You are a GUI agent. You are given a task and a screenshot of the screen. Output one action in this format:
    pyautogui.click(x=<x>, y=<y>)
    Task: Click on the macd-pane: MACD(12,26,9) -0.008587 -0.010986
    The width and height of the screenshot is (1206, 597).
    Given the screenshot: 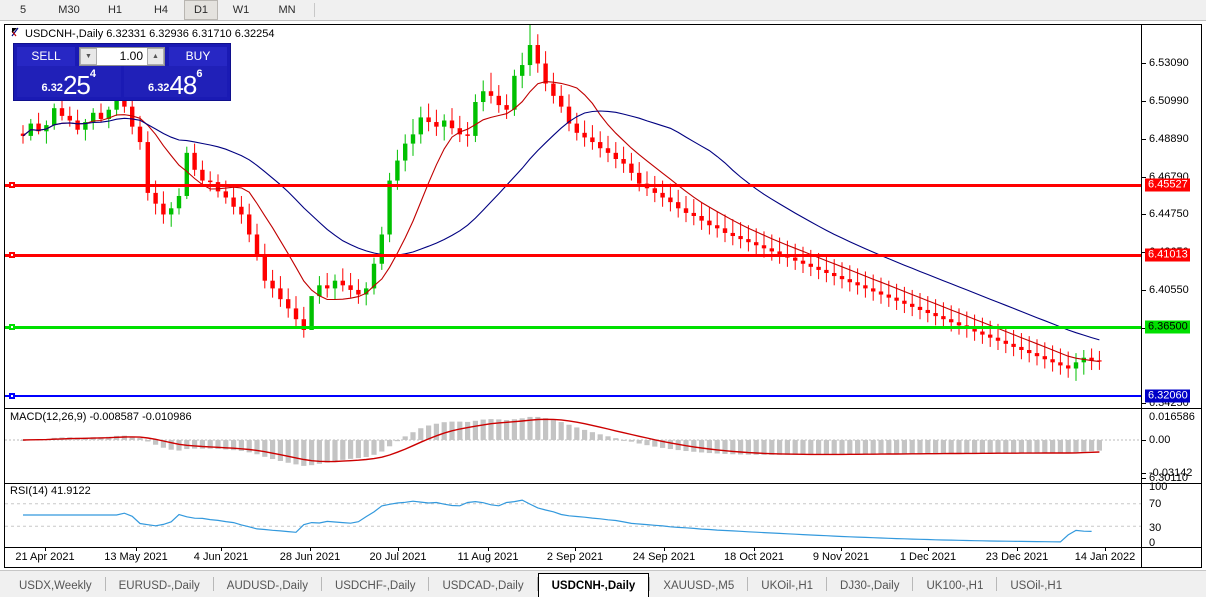 What is the action you would take?
    pyautogui.click(x=573, y=446)
    